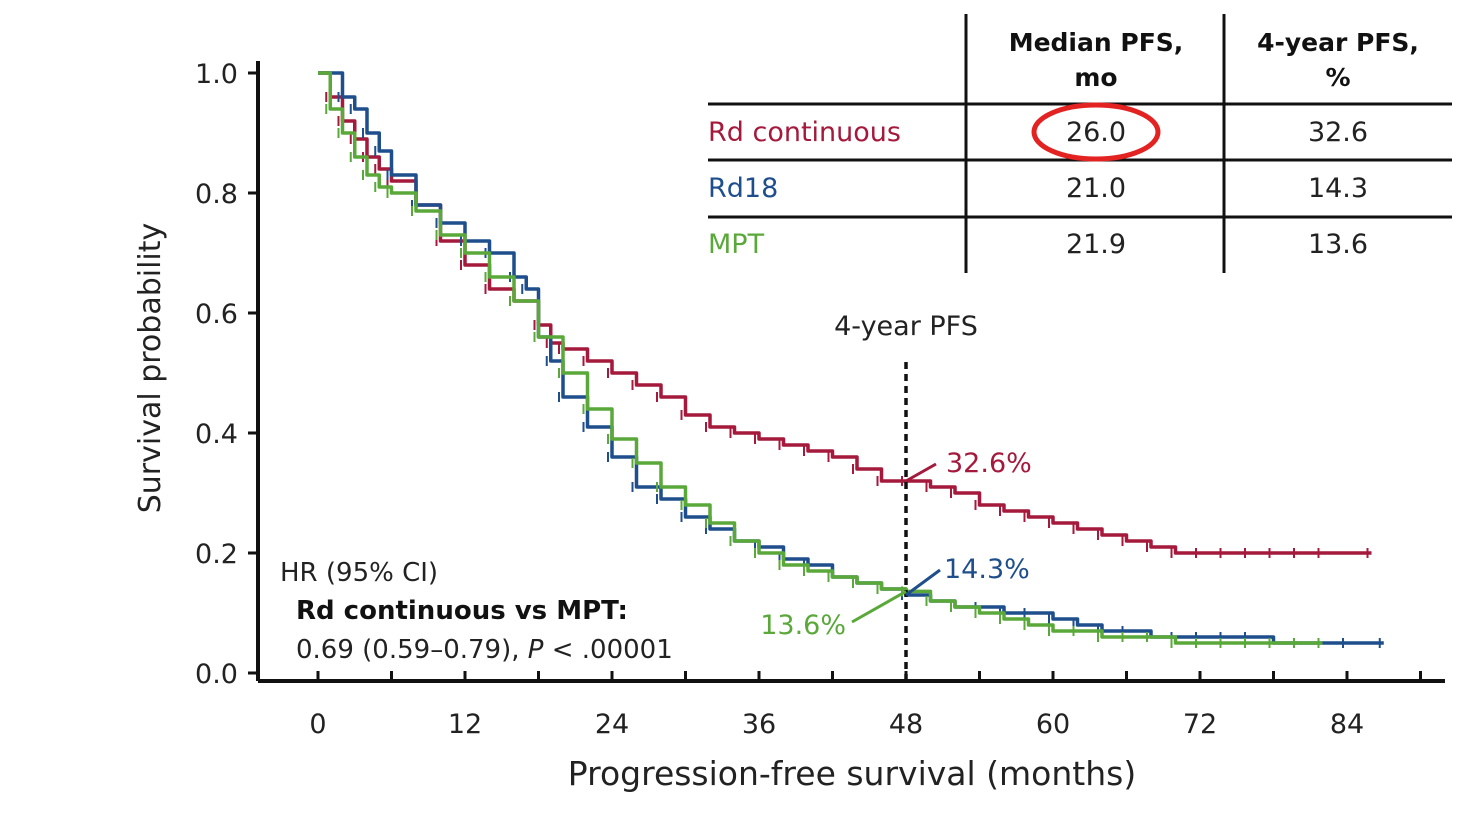  I want to click on y-tick-label: 0.6, so click(216, 314).